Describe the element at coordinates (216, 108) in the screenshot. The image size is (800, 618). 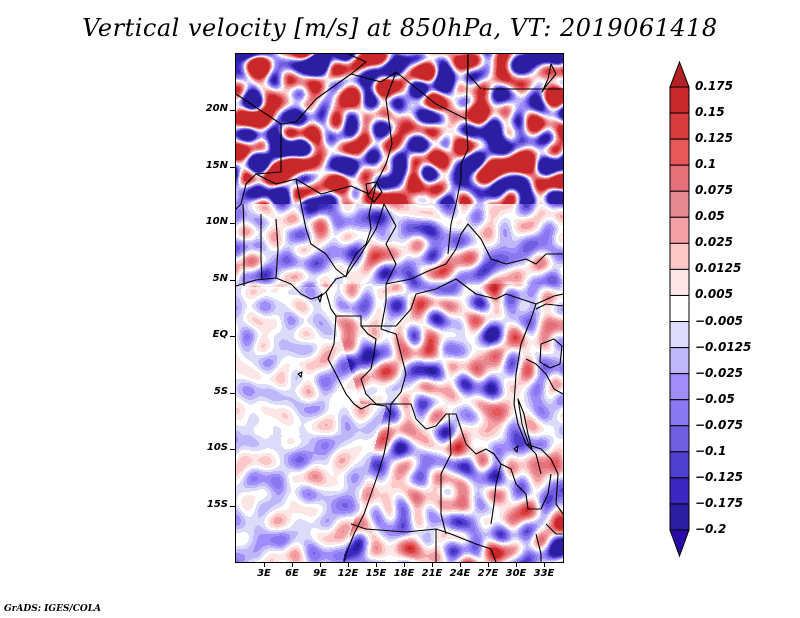
I see `y-tick-label: 20N` at that location.